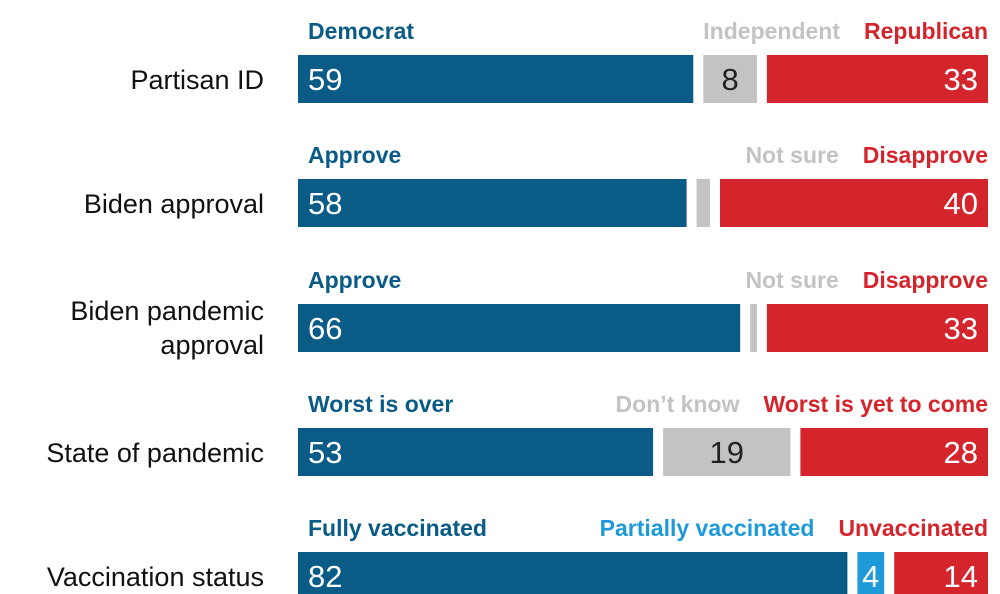 The image size is (1000, 594). I want to click on row-label-state-of-pandemic: State of pandemic, so click(155, 453).